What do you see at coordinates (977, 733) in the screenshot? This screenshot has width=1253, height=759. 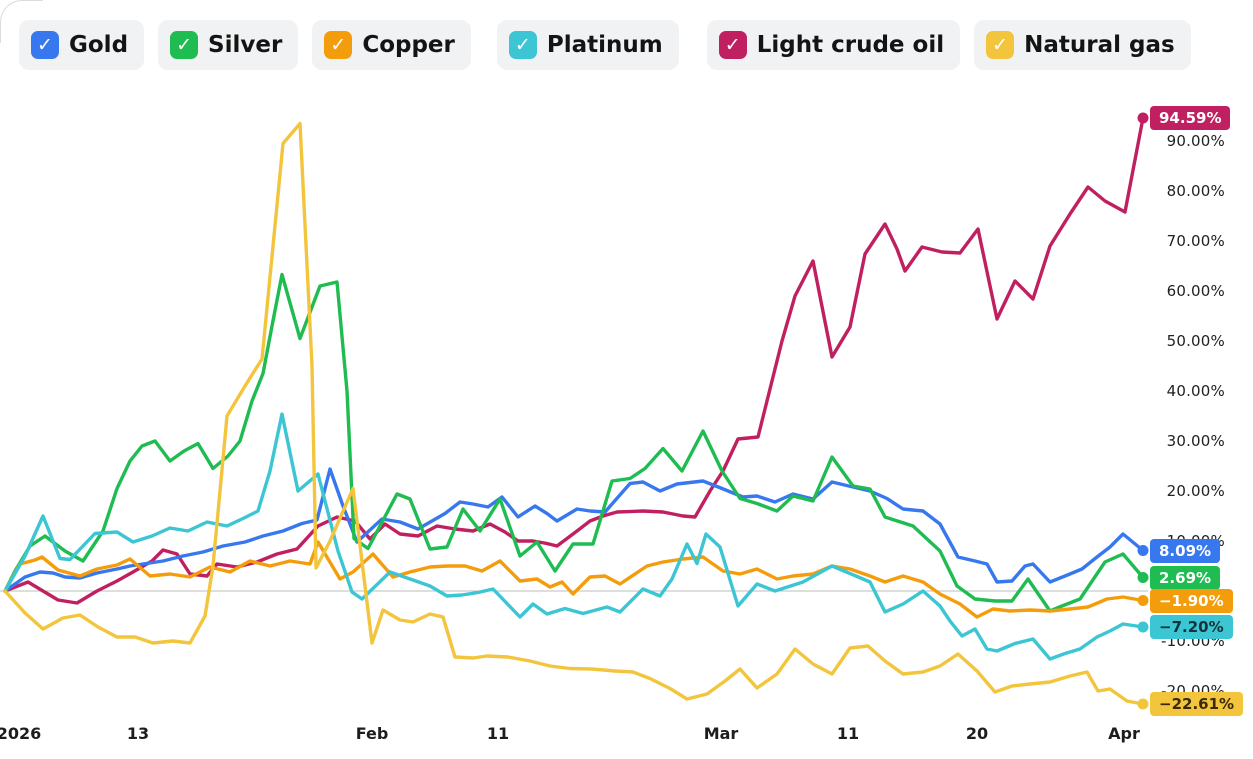 I see `x-tick-label: 20` at bounding box center [977, 733].